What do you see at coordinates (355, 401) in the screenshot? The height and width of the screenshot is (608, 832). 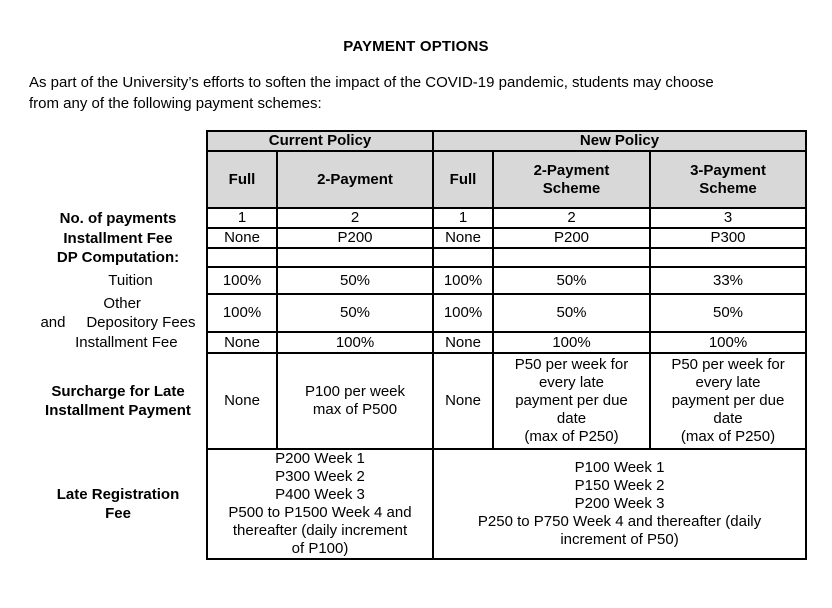 I see `cell-current-2payment: P100 per week max of P500` at bounding box center [355, 401].